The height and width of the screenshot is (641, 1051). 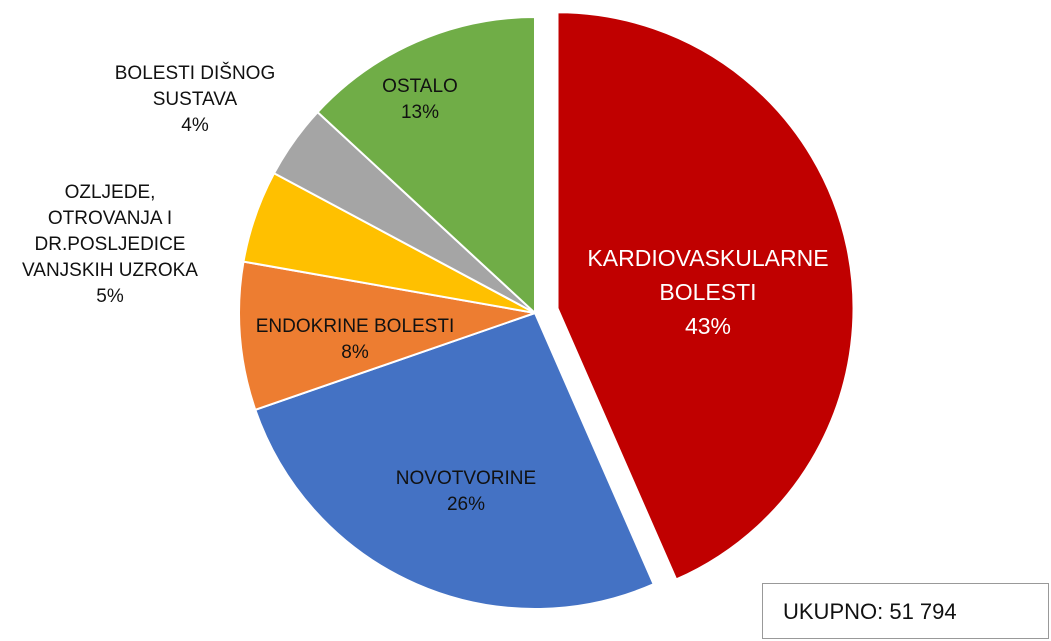 I want to click on slice-label: OSTALO 13%, so click(x=420, y=100).